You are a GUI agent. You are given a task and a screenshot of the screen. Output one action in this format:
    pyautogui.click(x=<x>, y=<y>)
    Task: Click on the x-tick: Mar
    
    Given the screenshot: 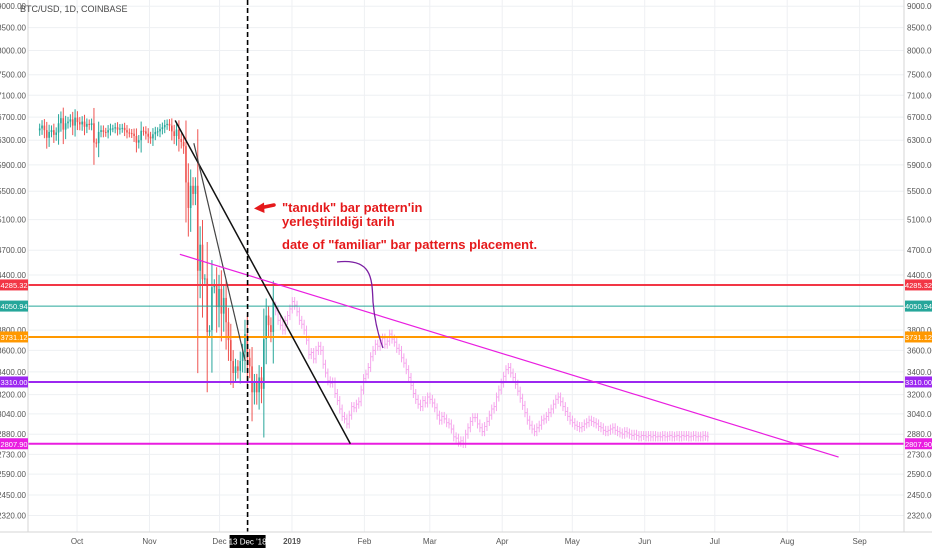 What is the action you would take?
    pyautogui.click(x=430, y=541)
    